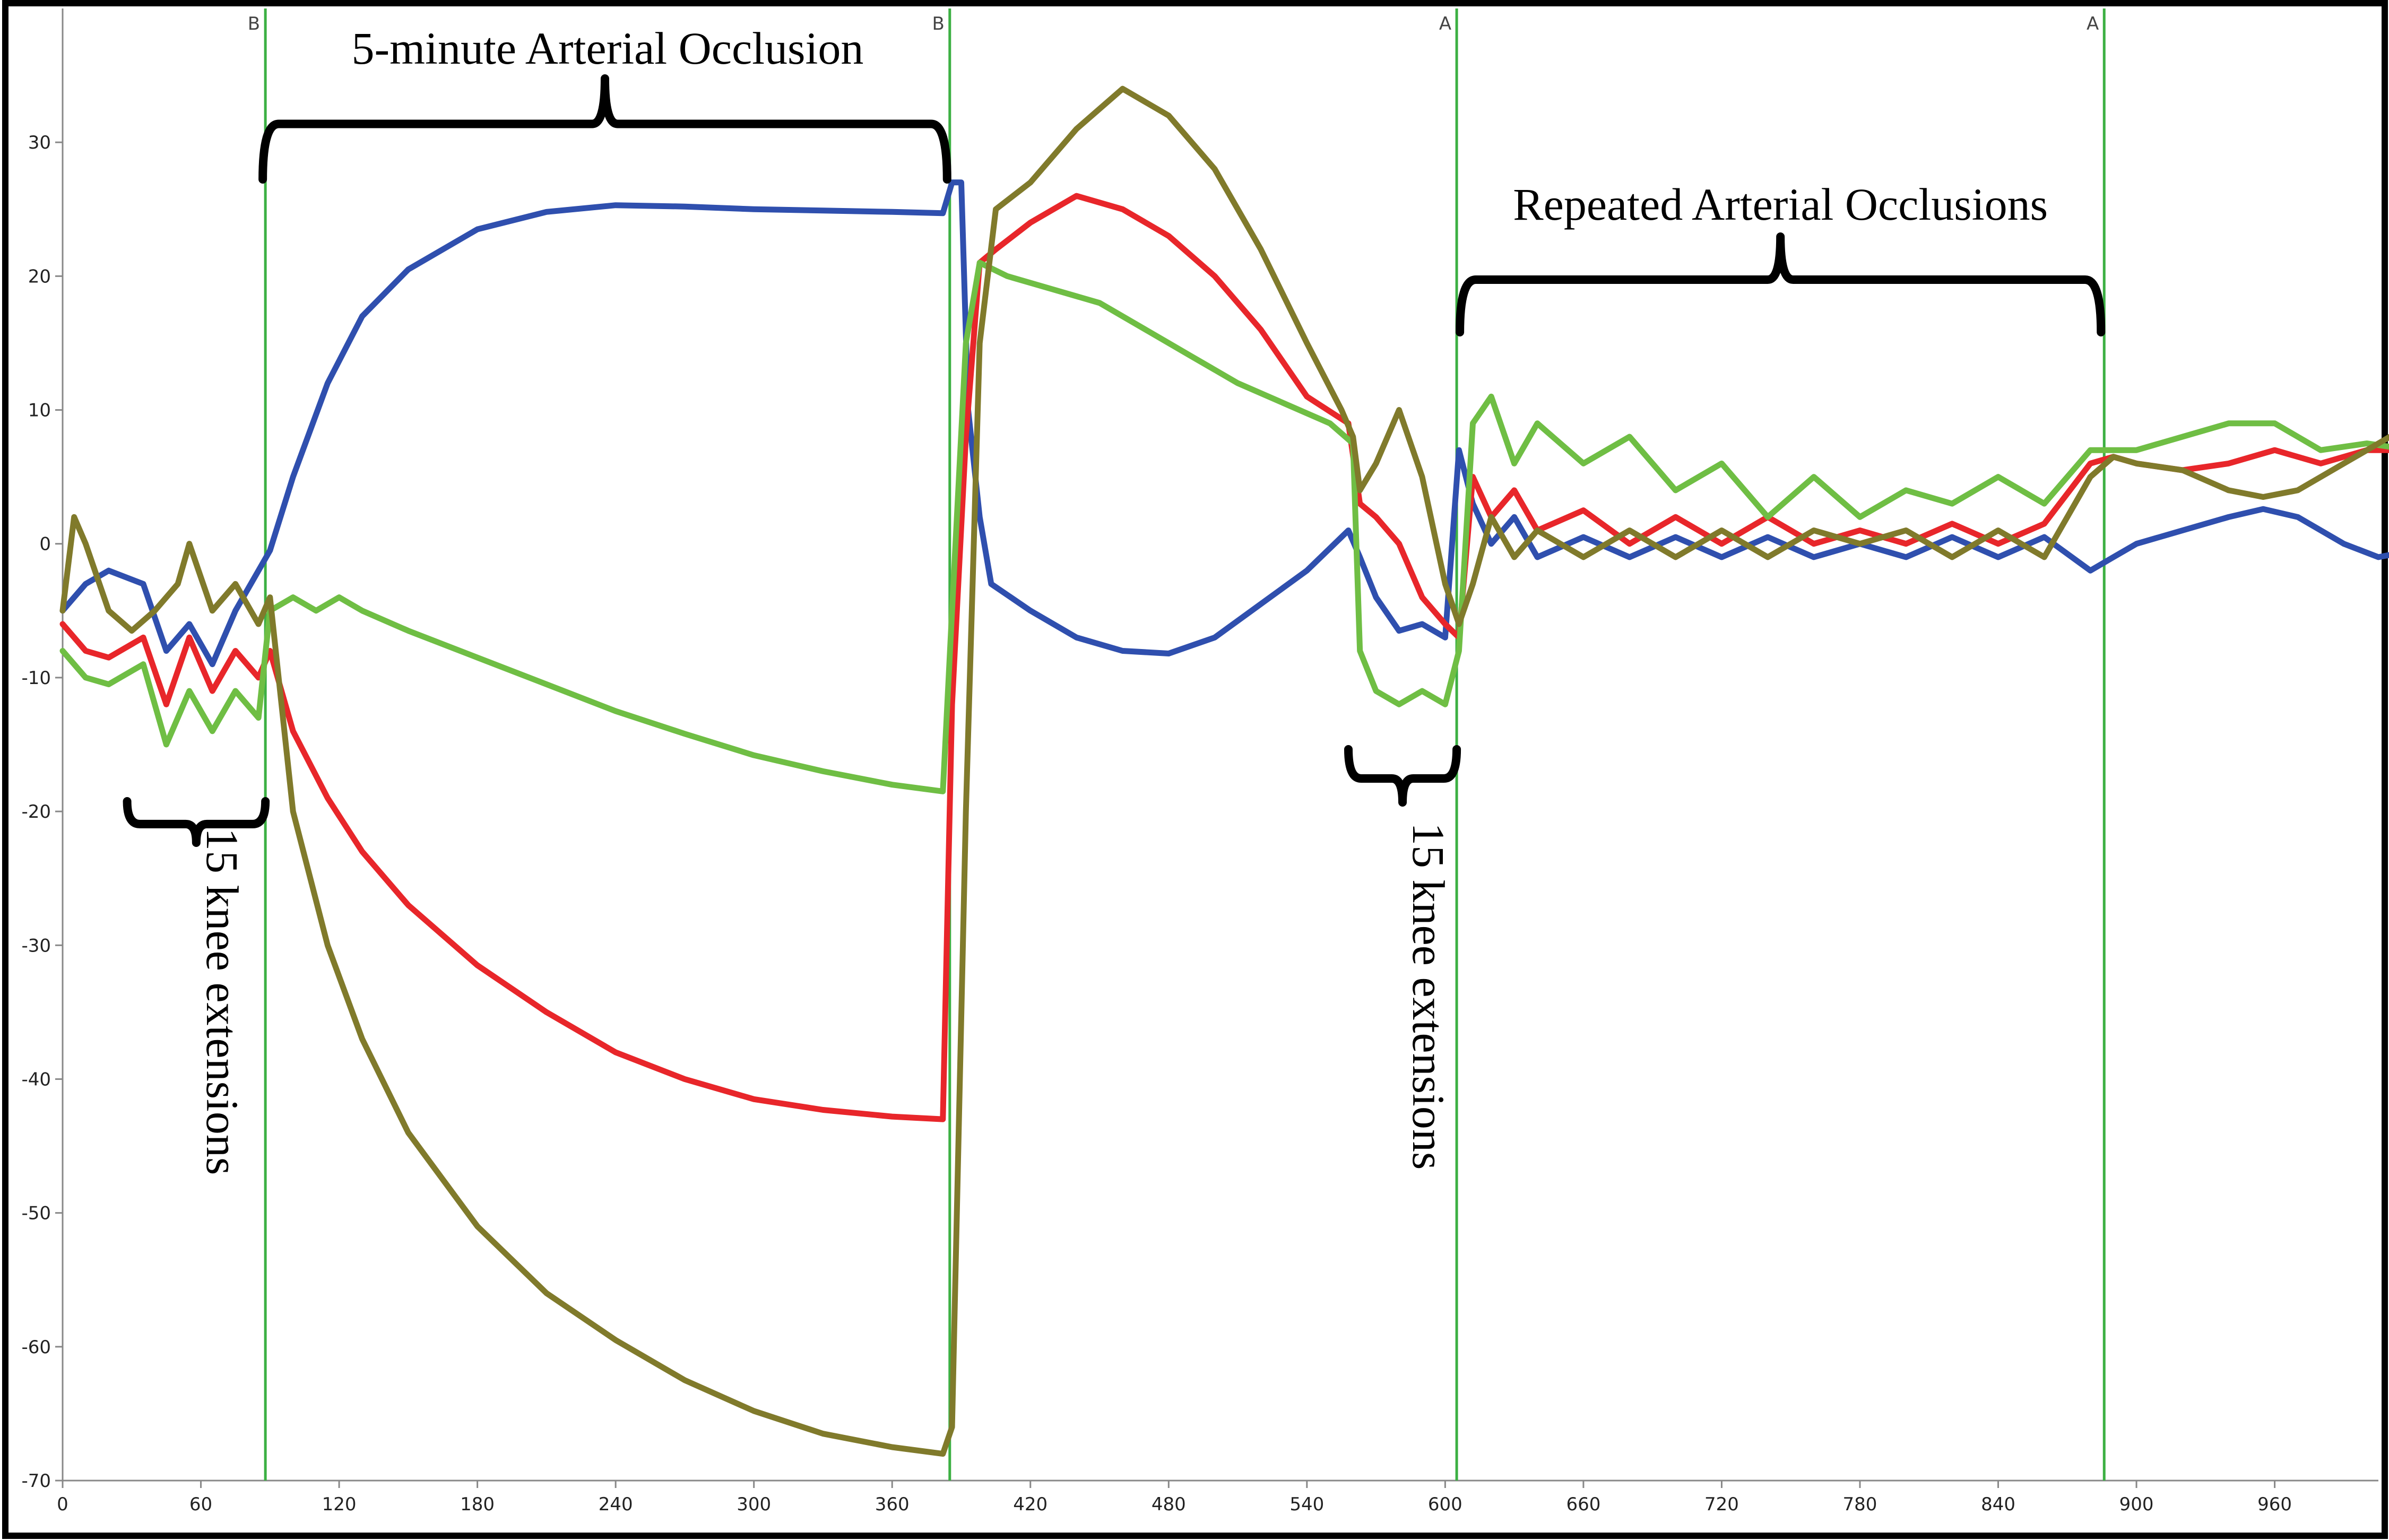 The width and height of the screenshot is (2389, 1540). What do you see at coordinates (200, 1504) in the screenshot?
I see `x-tick-label: 60` at bounding box center [200, 1504].